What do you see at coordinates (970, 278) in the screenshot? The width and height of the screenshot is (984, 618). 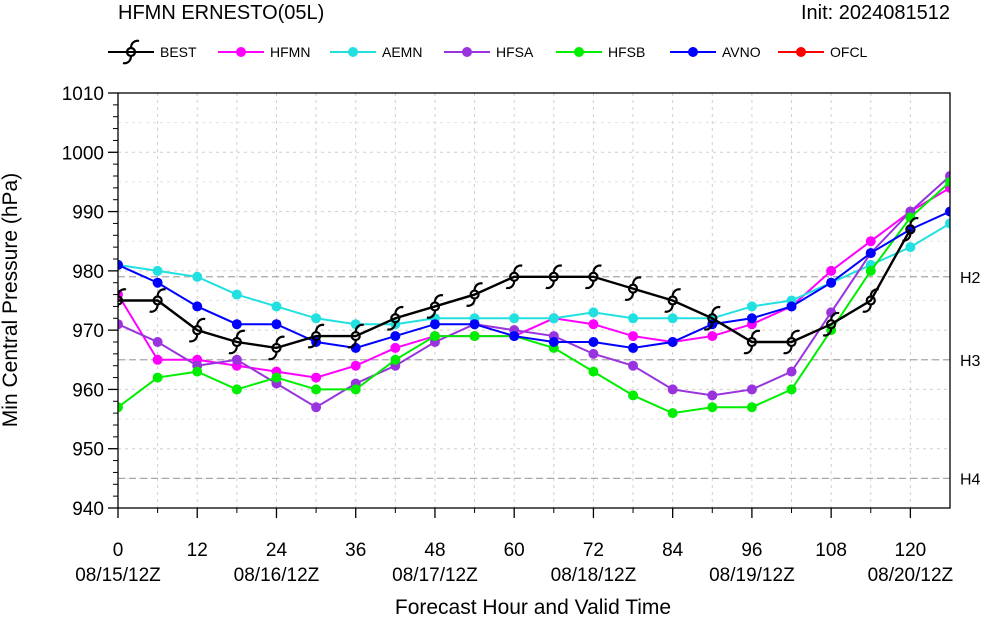 I see `reference-label: H2` at bounding box center [970, 278].